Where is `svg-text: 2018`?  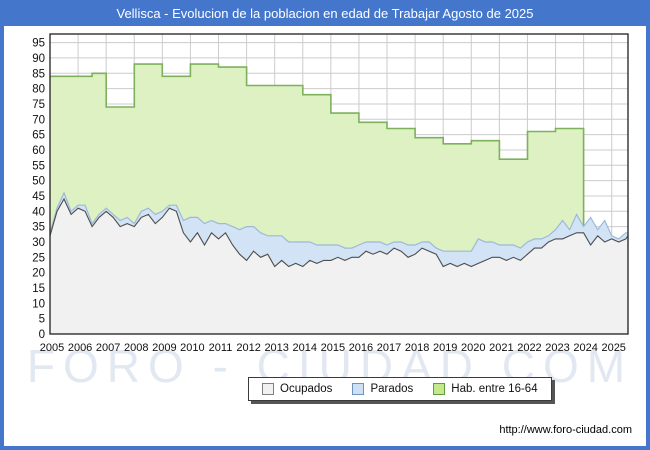
svg-text: 2018 is located at coordinates (417, 348).